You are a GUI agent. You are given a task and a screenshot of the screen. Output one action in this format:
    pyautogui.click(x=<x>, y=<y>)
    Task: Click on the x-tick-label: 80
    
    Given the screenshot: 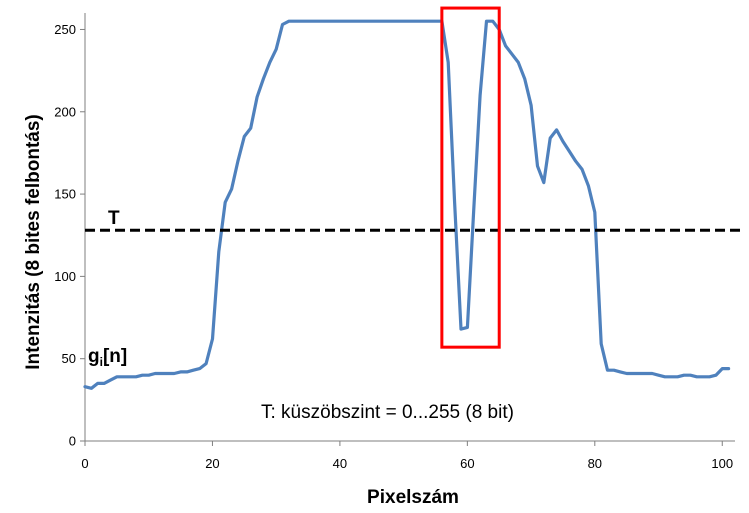 What is the action you would take?
    pyautogui.click(x=595, y=463)
    